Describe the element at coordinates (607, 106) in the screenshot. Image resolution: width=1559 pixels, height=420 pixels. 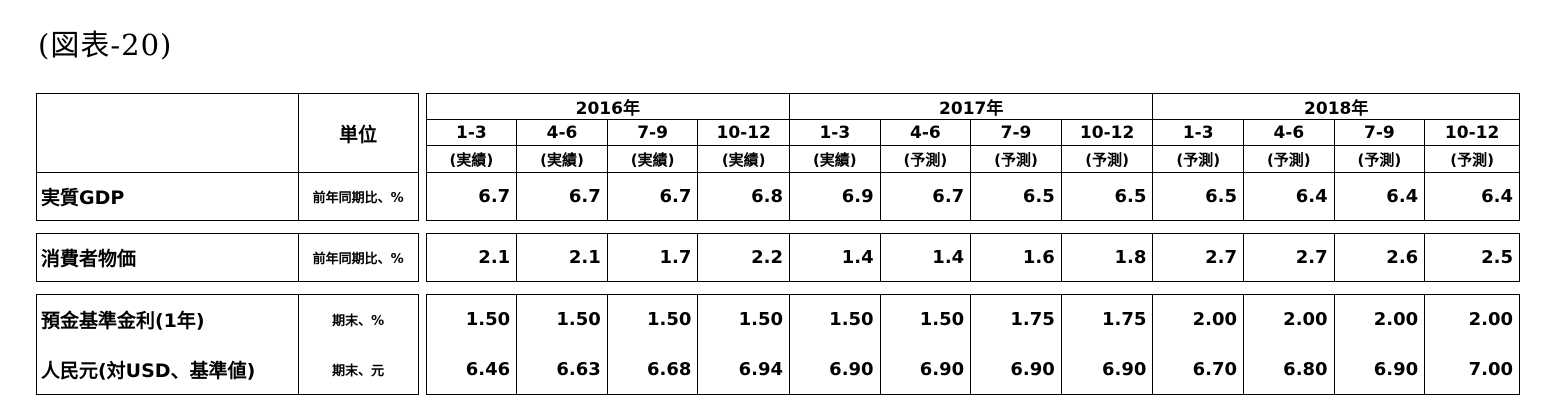
I see `year-header-2016: 2016年` at that location.